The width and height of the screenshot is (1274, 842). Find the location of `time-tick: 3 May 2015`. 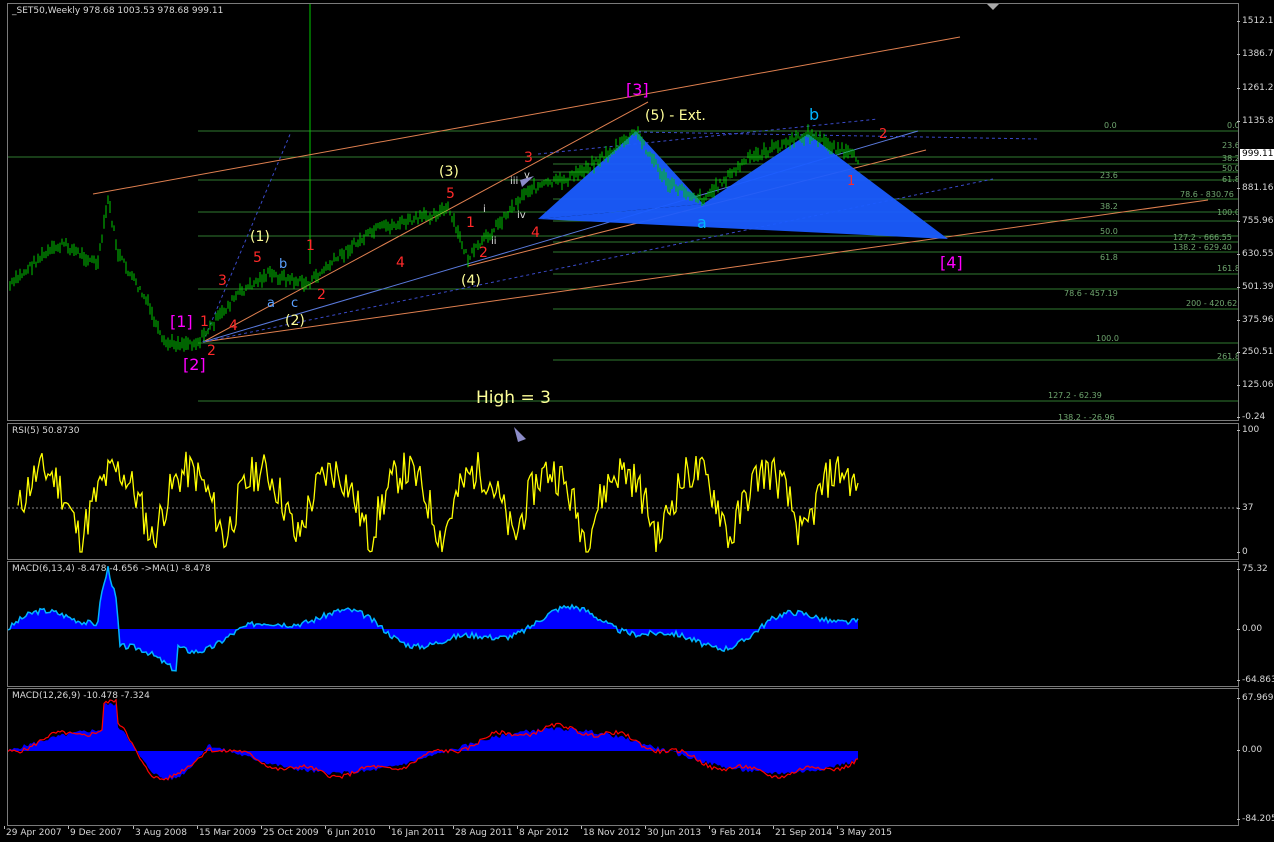

time-tick: 3 May 2015 is located at coordinates (864, 832).